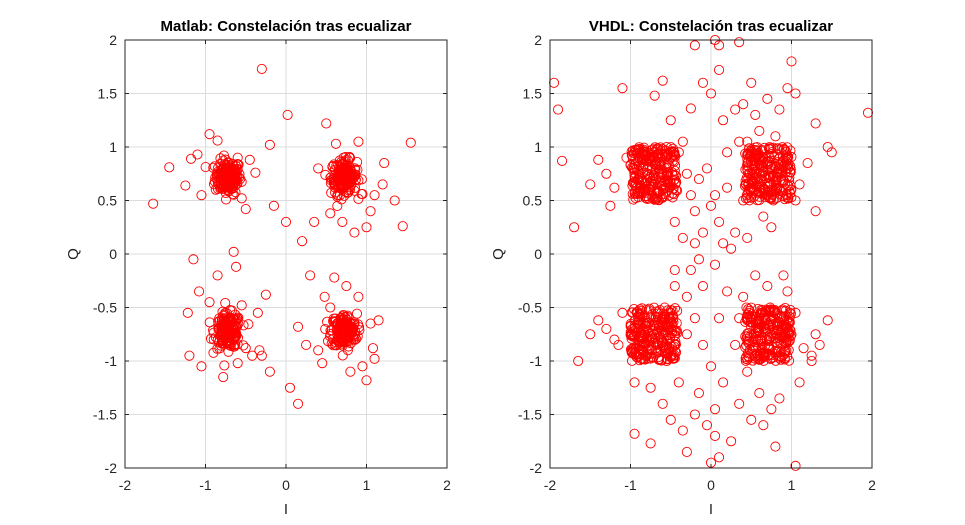  Describe the element at coordinates (113, 254) in the screenshot. I see `y-tick-label: 0` at that location.